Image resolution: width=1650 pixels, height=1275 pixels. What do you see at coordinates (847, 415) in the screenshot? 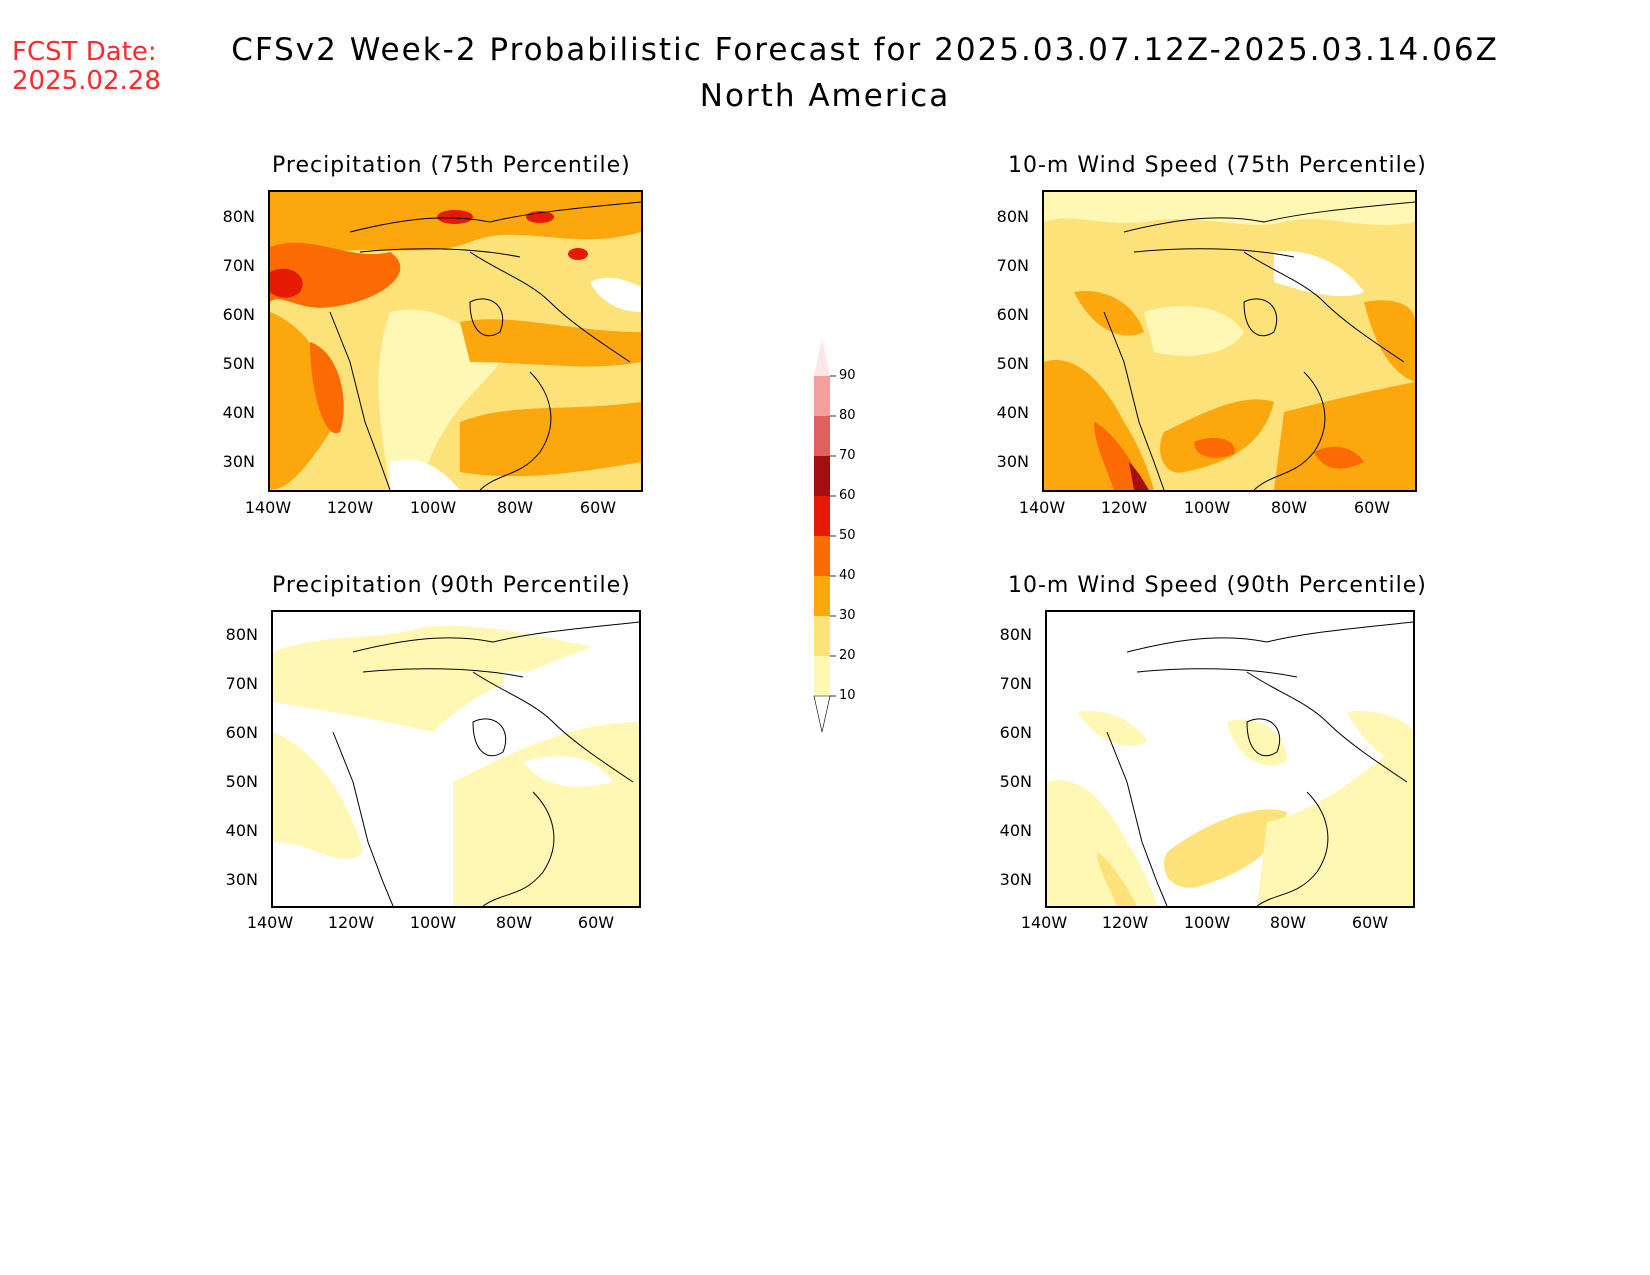
I see `colorbar-label: 80` at bounding box center [847, 415].